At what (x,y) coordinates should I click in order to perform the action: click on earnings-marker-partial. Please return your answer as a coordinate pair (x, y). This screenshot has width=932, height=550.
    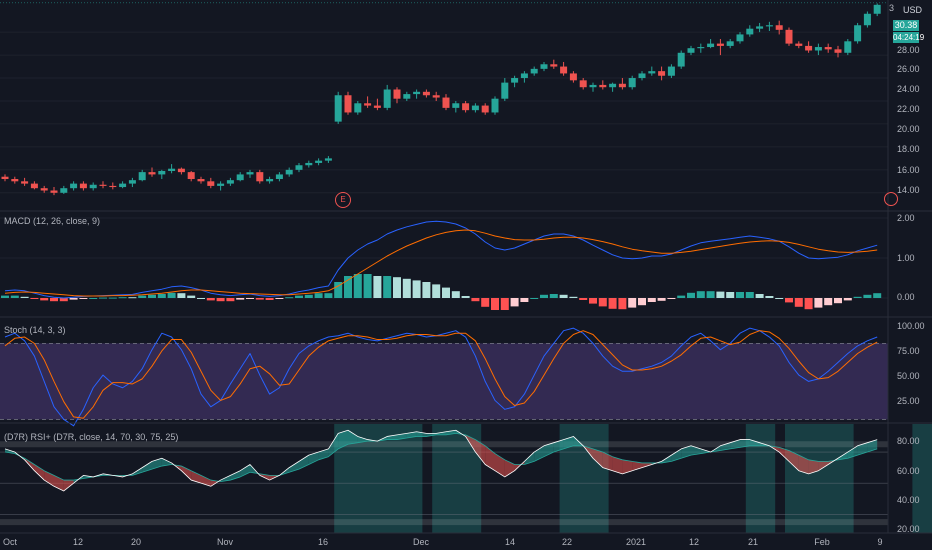
    Looking at the image, I should click on (891, 199).